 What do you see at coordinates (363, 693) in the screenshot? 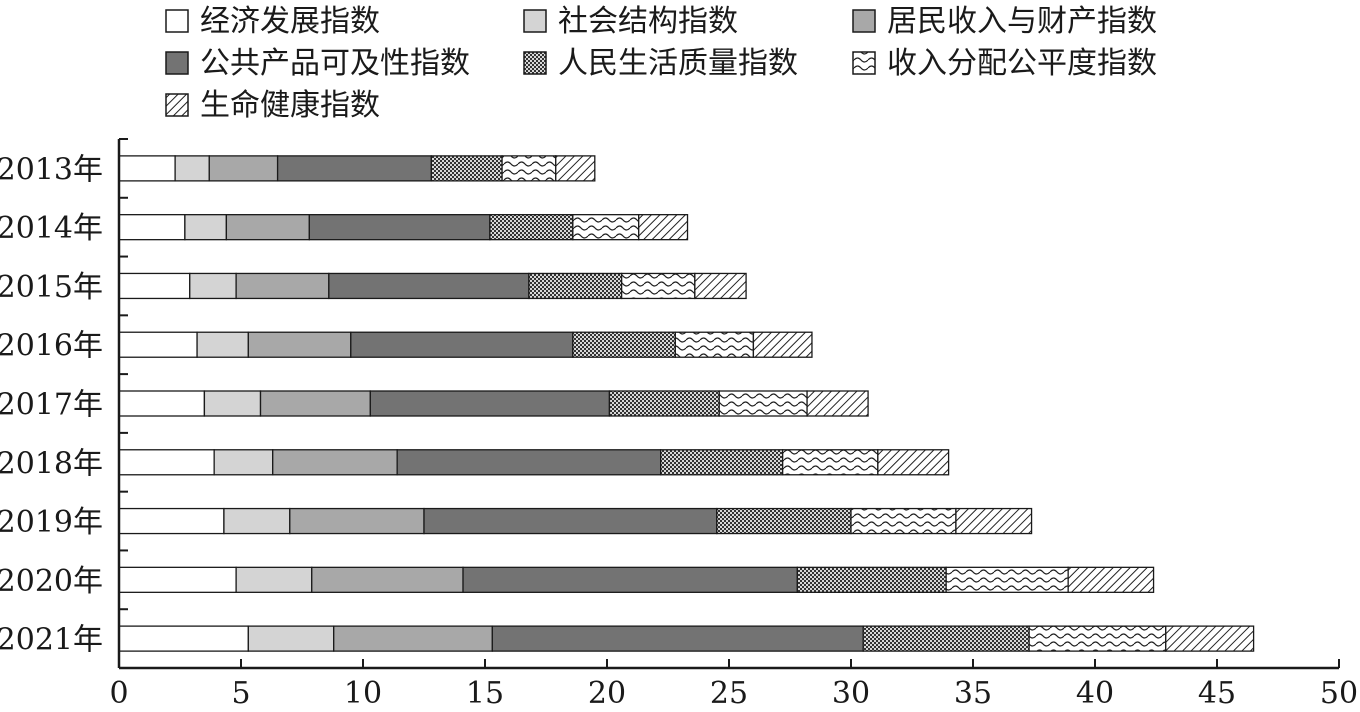
I see `x-tick-label-2: 10` at bounding box center [363, 693].